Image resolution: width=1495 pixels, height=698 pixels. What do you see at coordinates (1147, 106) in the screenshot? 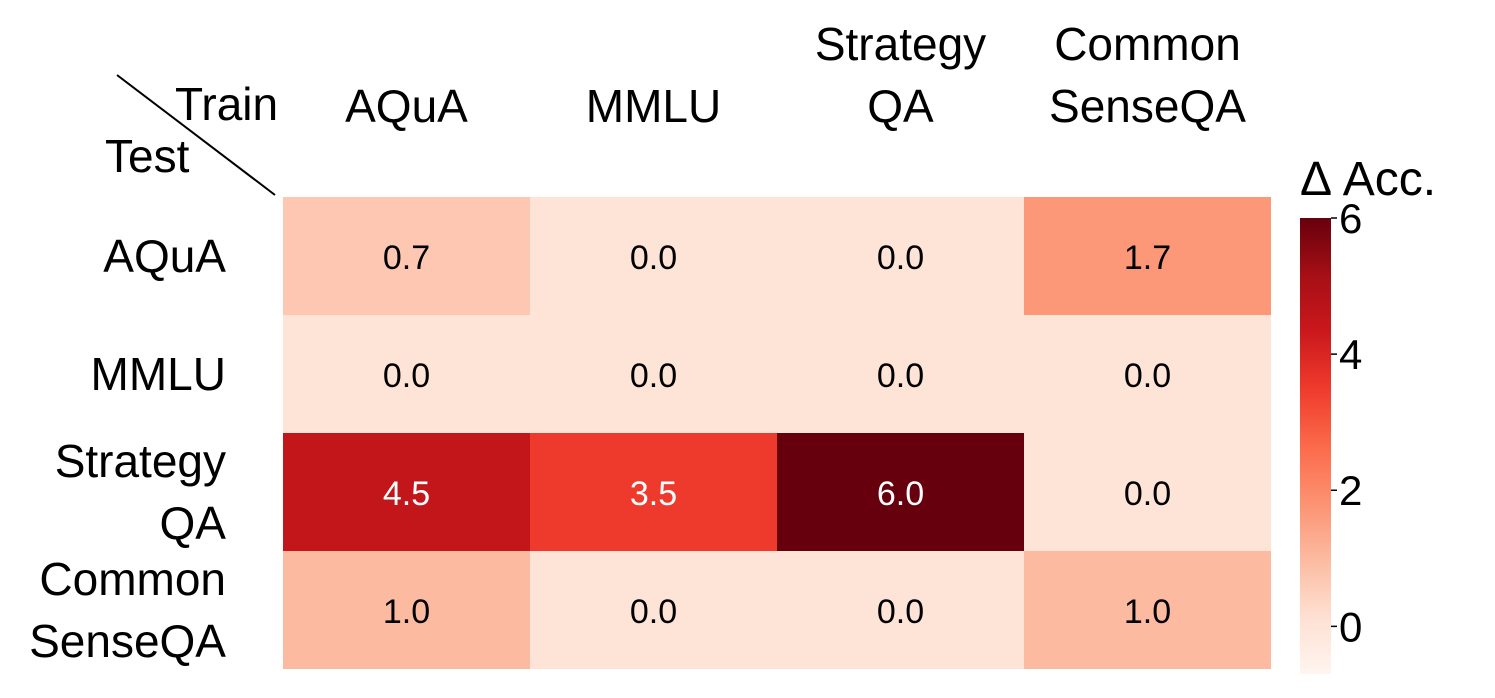
I see `column-label: SenseQA` at bounding box center [1147, 106].